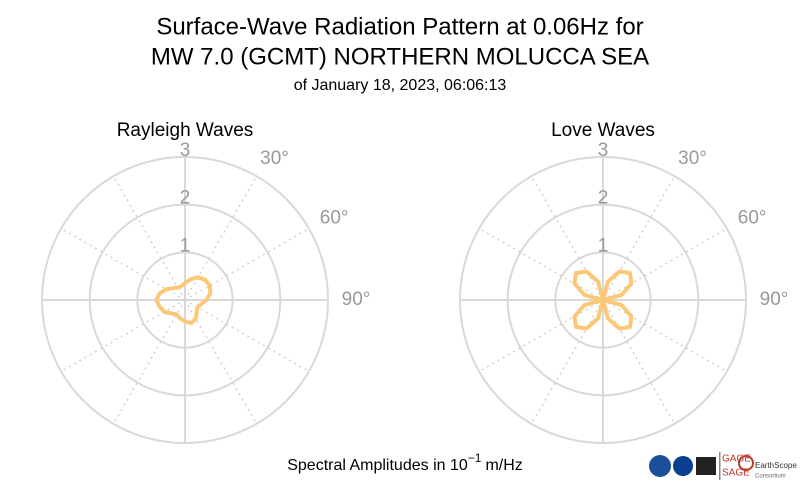 The height and width of the screenshot is (493, 800). I want to click on title-line: MW 7.0 (GCMT) NORTHERN MOLUCCA SEA, so click(400, 56).